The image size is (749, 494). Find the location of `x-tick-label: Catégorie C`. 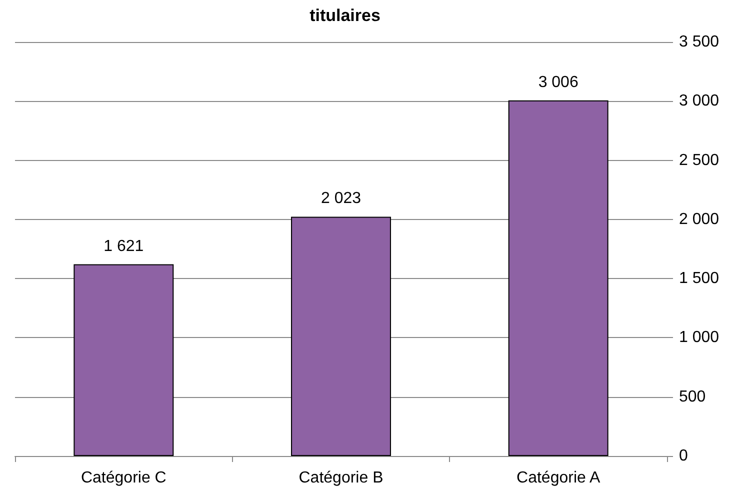

x-tick-label: Catégorie C is located at coordinates (123, 478).